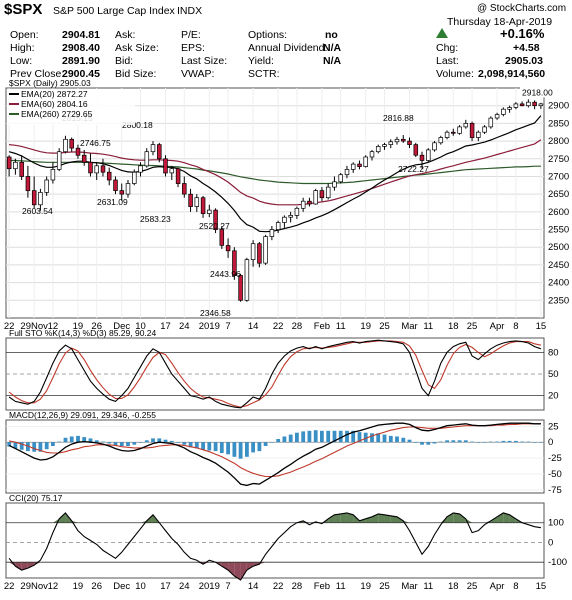  Describe the element at coordinates (227, 326) in the screenshot. I see `x-tick-label: 7` at that location.